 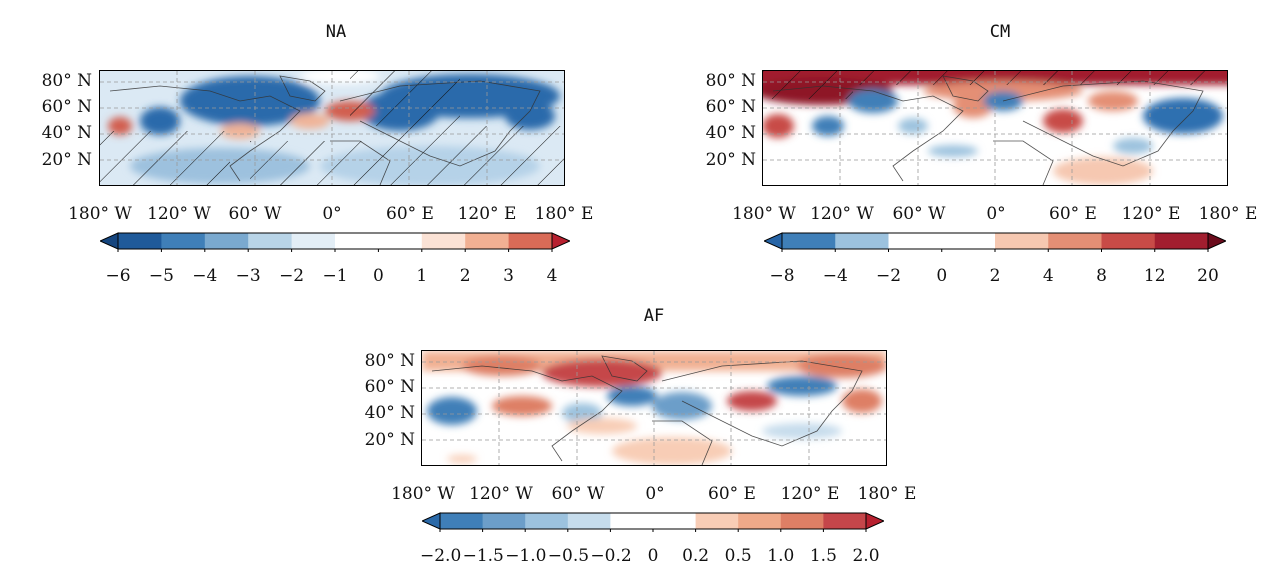 What do you see at coordinates (332, 128) in the screenshot?
I see `map-na` at bounding box center [332, 128].